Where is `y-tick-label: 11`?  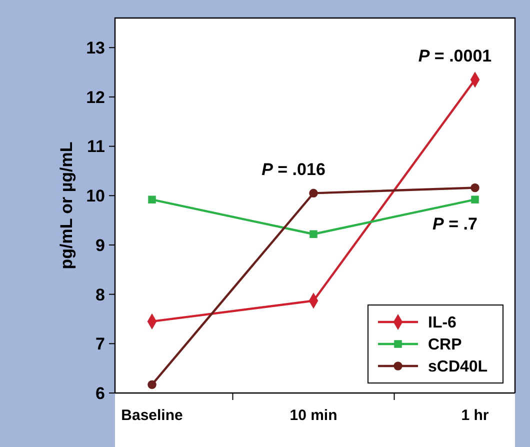
y-tick-label: 11 is located at coordinates (96, 146).